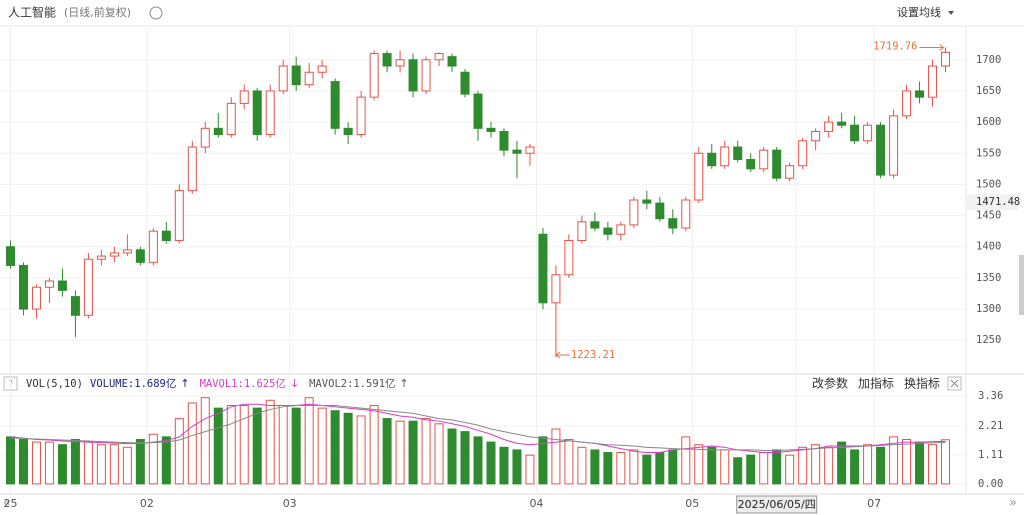 The width and height of the screenshot is (1024, 515). I want to click on settings-button: 设置均线, so click(919, 12).